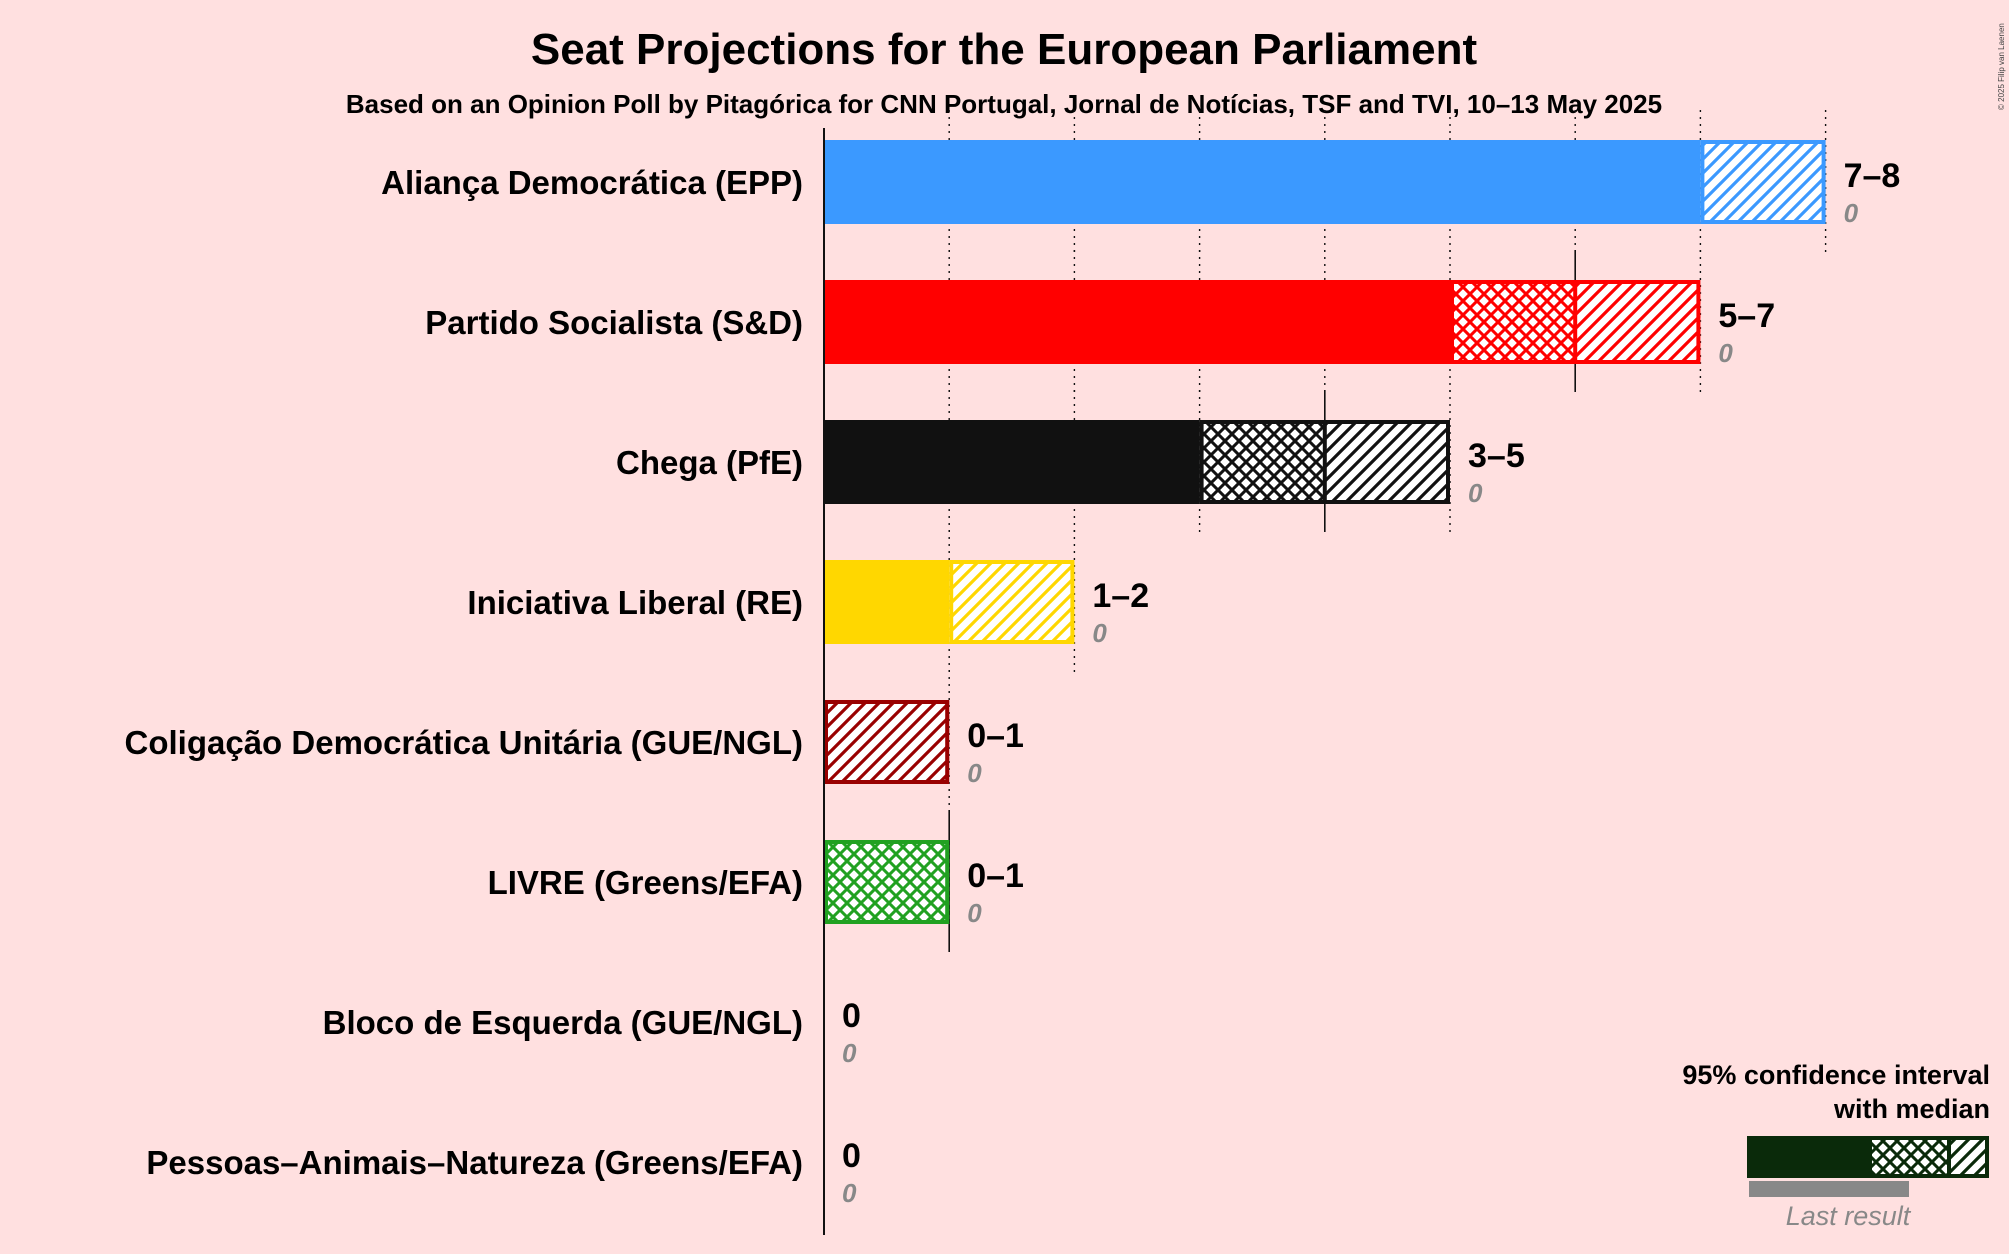 The width and height of the screenshot is (2009, 1254). Describe the element at coordinates (2001, 66) in the screenshot. I see `copyright-notice: © 2025 Filip van Laenen` at that location.